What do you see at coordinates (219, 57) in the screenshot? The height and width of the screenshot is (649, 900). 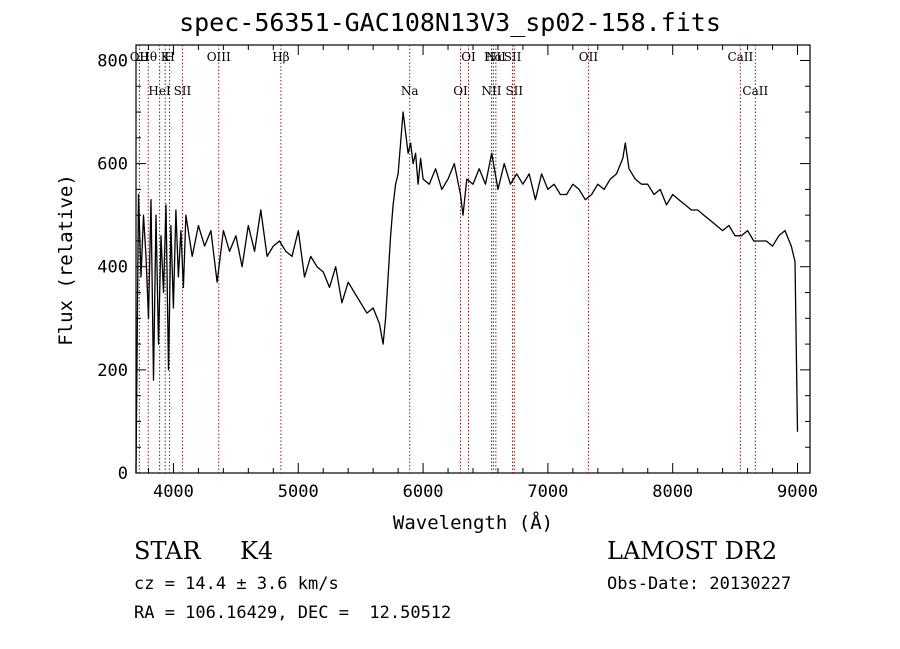 I see `spectral-line-label-top: OIII` at bounding box center [219, 57].